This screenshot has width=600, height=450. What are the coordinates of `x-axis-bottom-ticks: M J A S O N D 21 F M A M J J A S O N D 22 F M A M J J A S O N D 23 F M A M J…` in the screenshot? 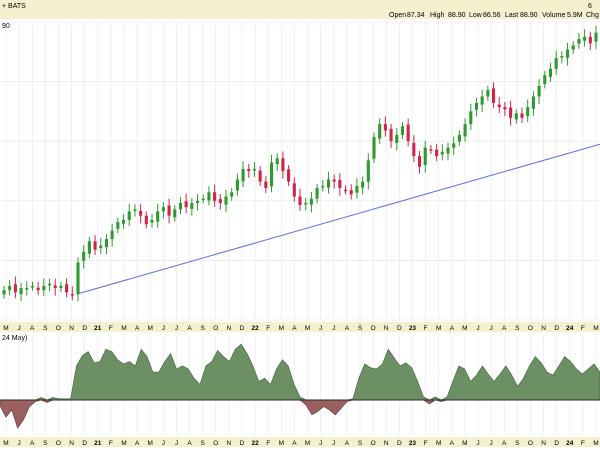 It's located at (300, 443).